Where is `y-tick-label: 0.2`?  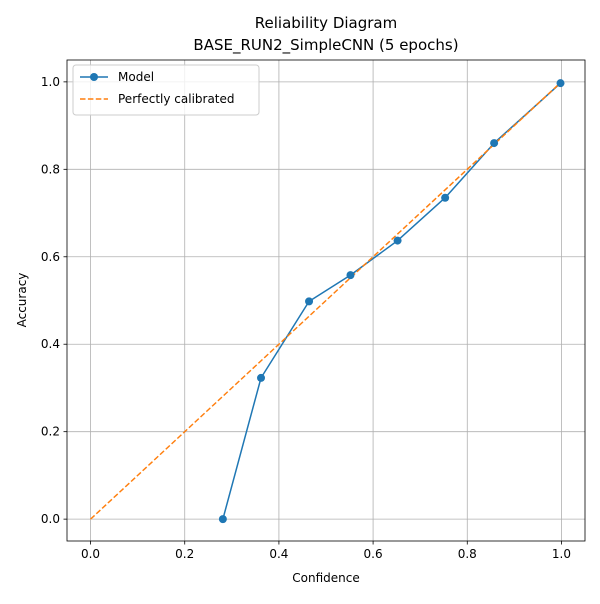 y-tick-label: 0.2 is located at coordinates (50, 432).